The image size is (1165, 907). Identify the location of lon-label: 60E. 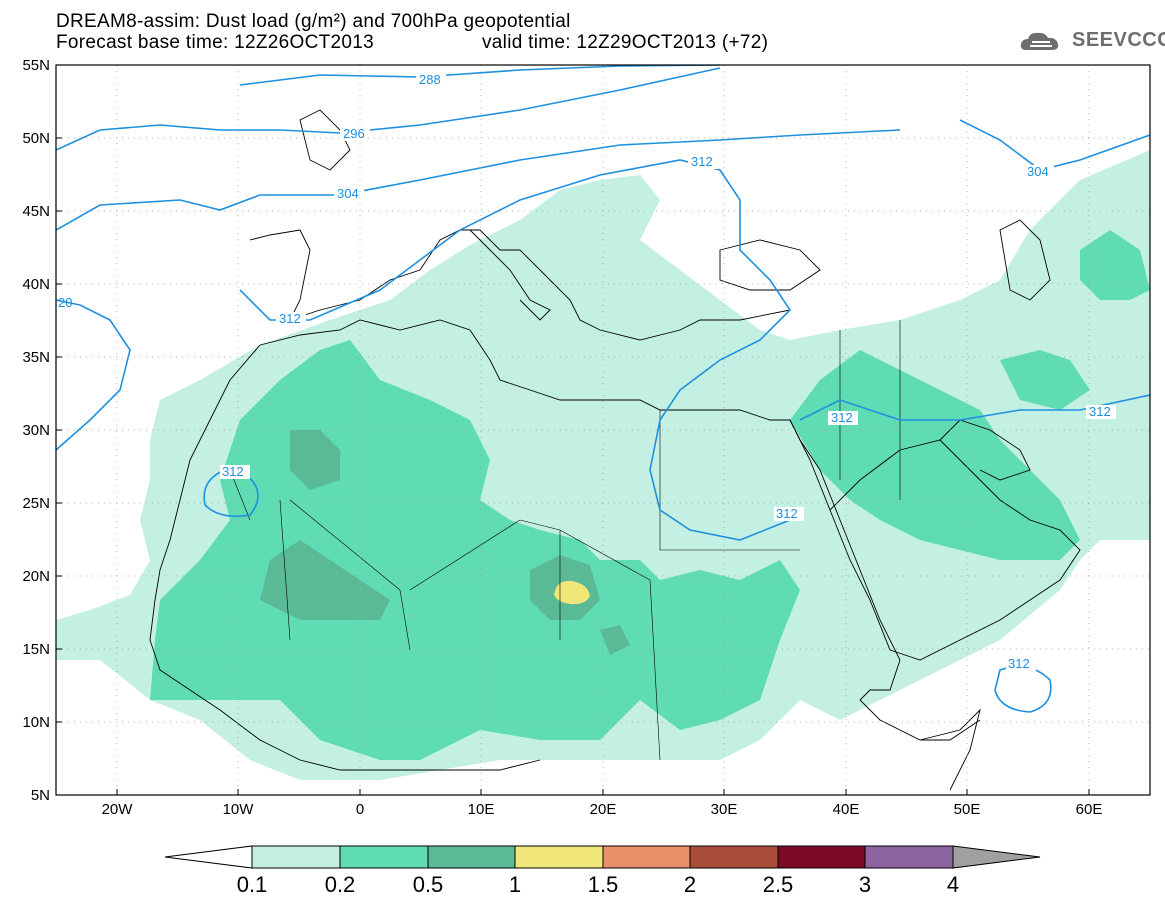
(1089, 809).